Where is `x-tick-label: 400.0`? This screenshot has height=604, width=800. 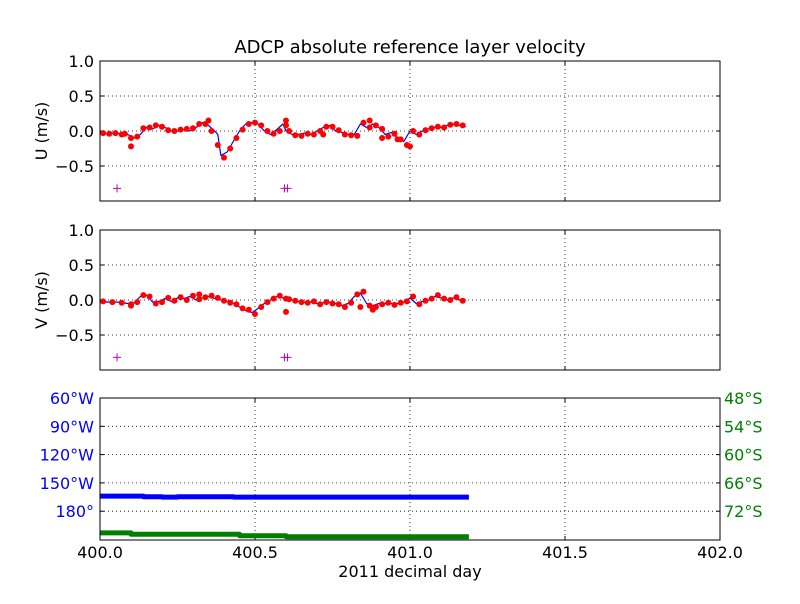 x-tick-label: 400.0 is located at coordinates (100, 552).